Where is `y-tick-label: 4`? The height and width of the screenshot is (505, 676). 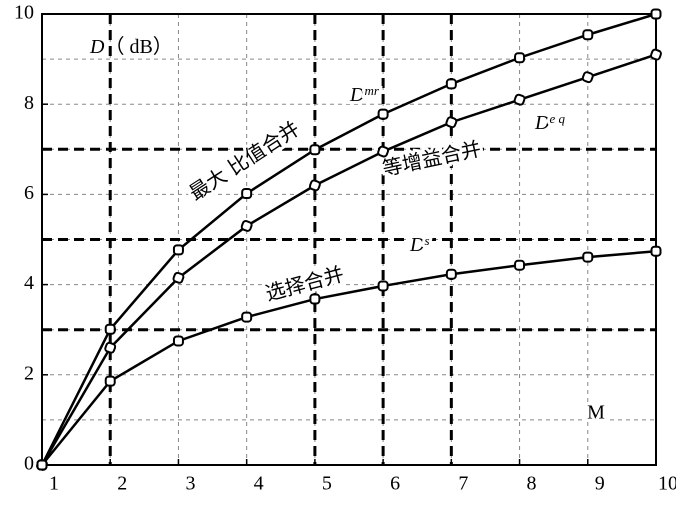
y-tick-label: 4 is located at coordinates (29, 283).